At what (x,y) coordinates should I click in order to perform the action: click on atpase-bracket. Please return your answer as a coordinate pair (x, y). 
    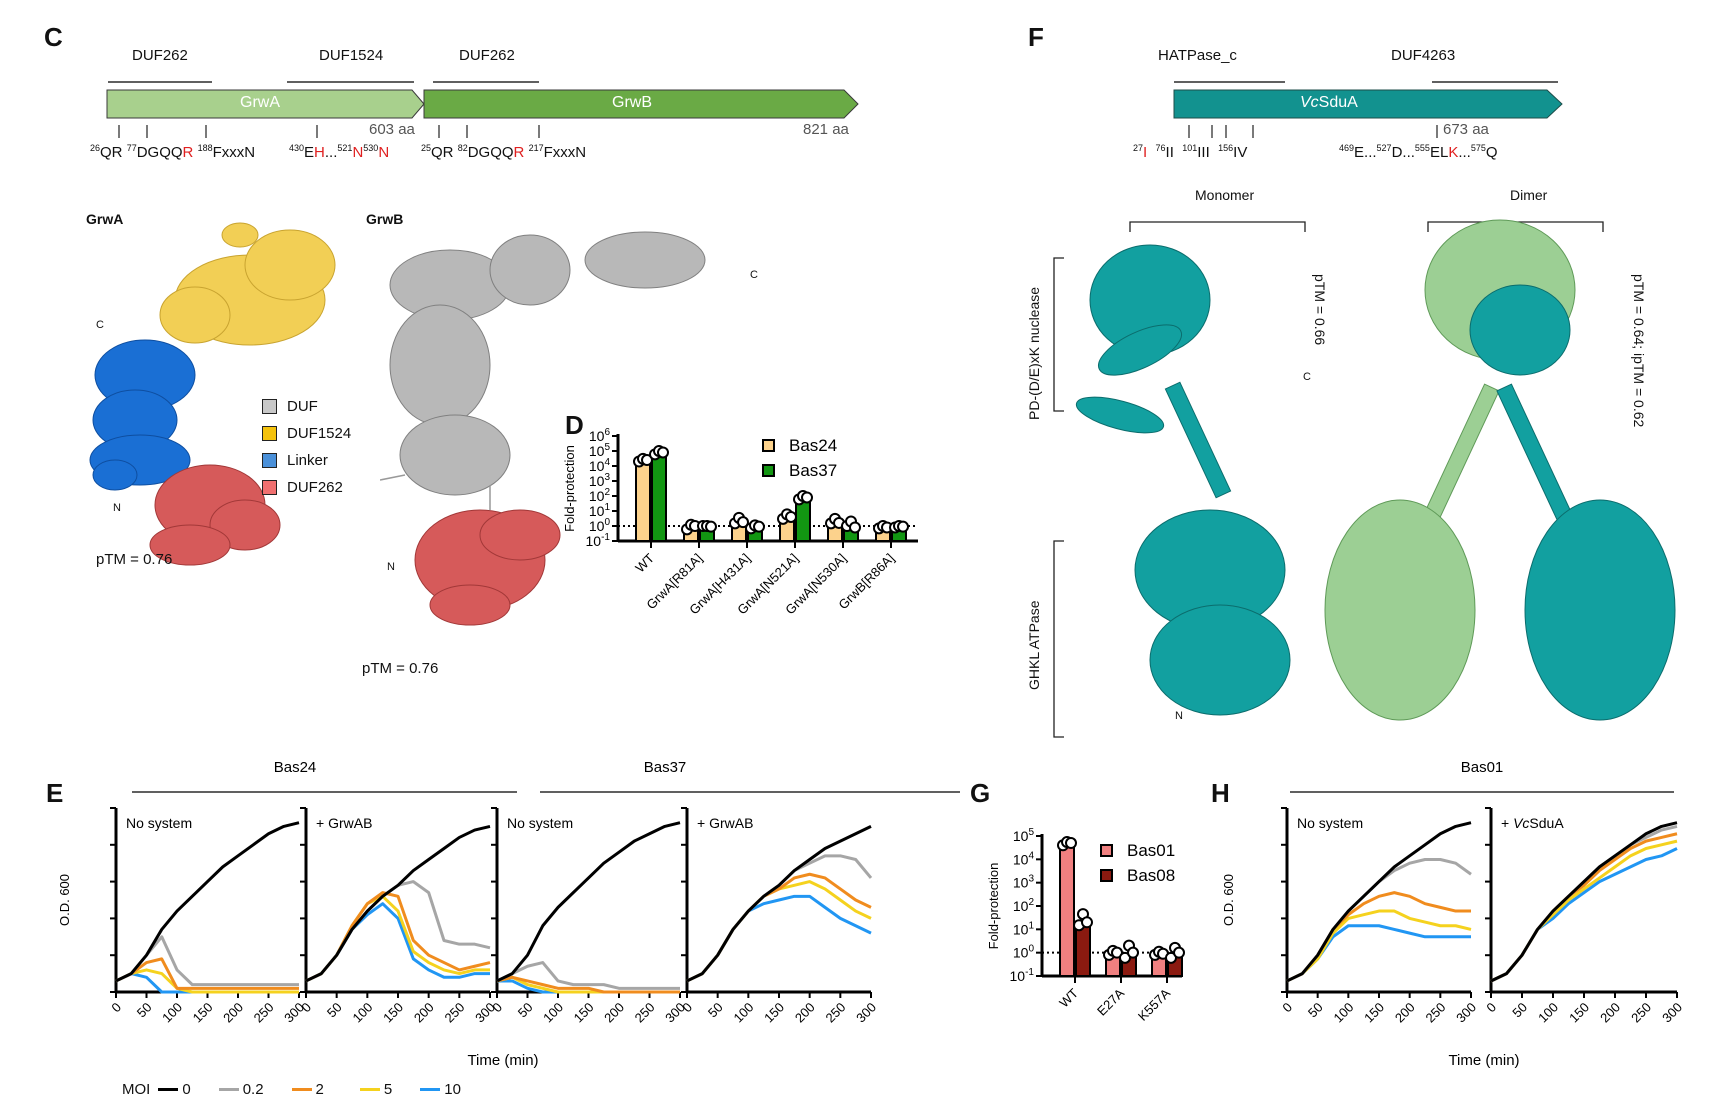
    Looking at the image, I should click on (1058, 639).